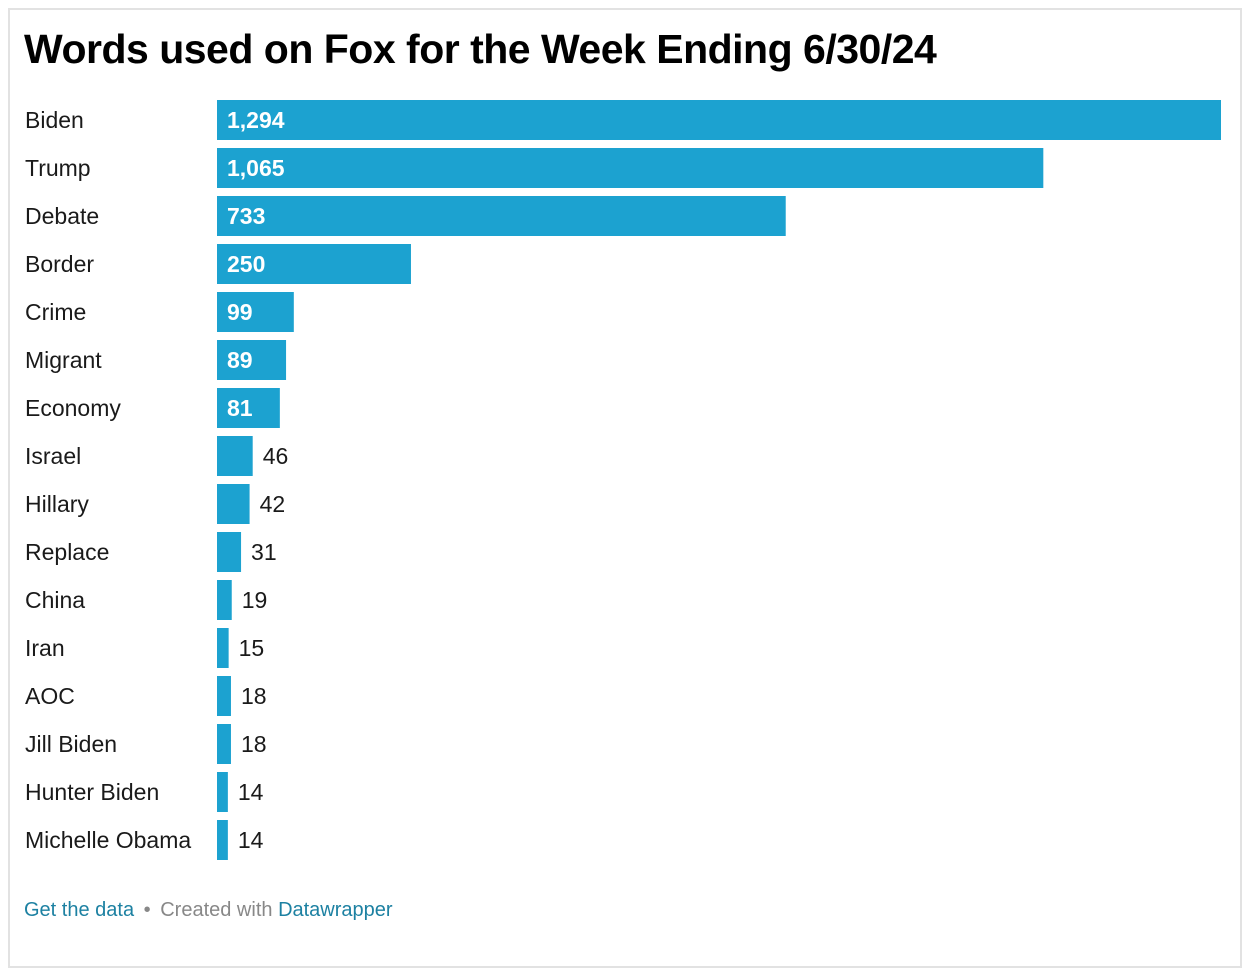 The image size is (1252, 968). Describe the element at coordinates (256, 120) in the screenshot. I see `value-label-biden: 1,294` at that location.